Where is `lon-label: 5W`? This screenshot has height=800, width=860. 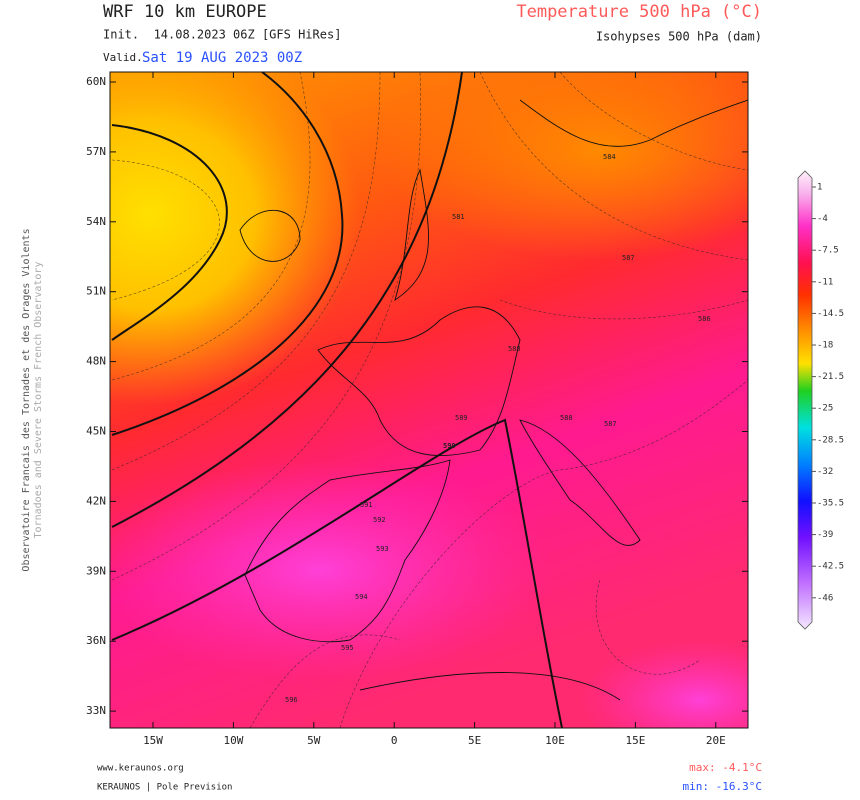 lon-label: 5W is located at coordinates (314, 740).